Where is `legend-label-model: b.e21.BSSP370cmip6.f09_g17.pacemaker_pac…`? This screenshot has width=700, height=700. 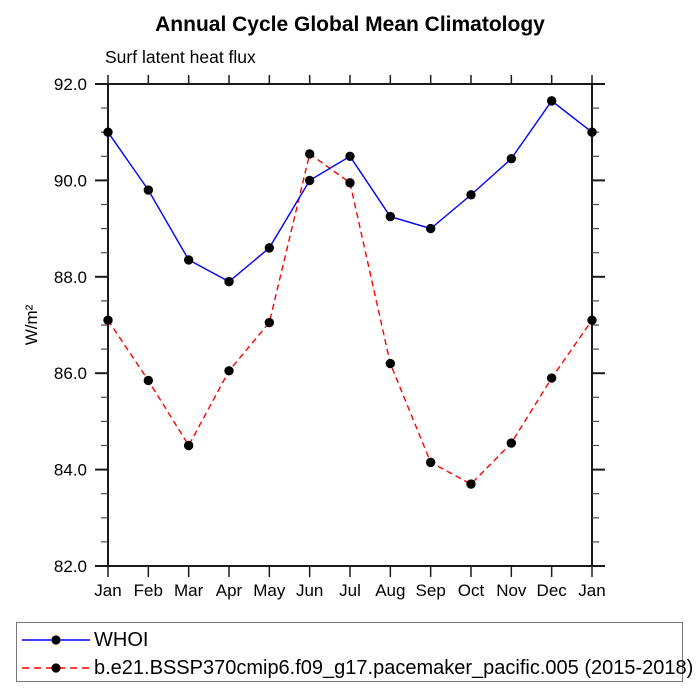 legend-label-model: b.e21.BSSP370cmip6.f09_g17.pacemaker_pac… is located at coordinates (394, 667).